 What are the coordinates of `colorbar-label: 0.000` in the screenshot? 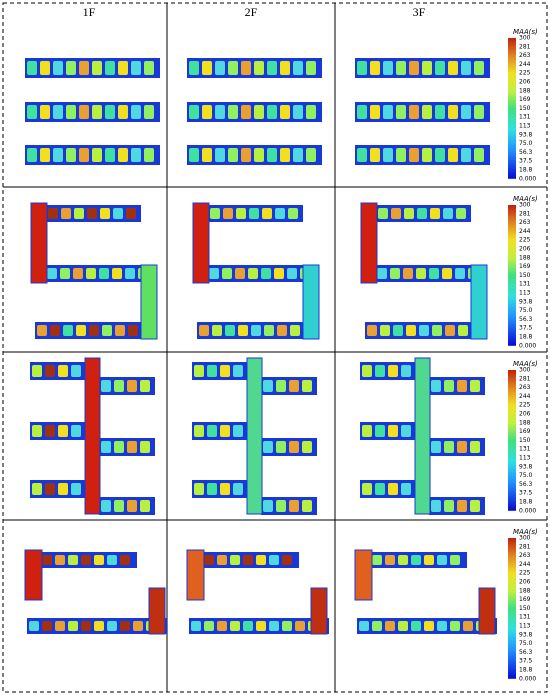 It's located at (527, 510).